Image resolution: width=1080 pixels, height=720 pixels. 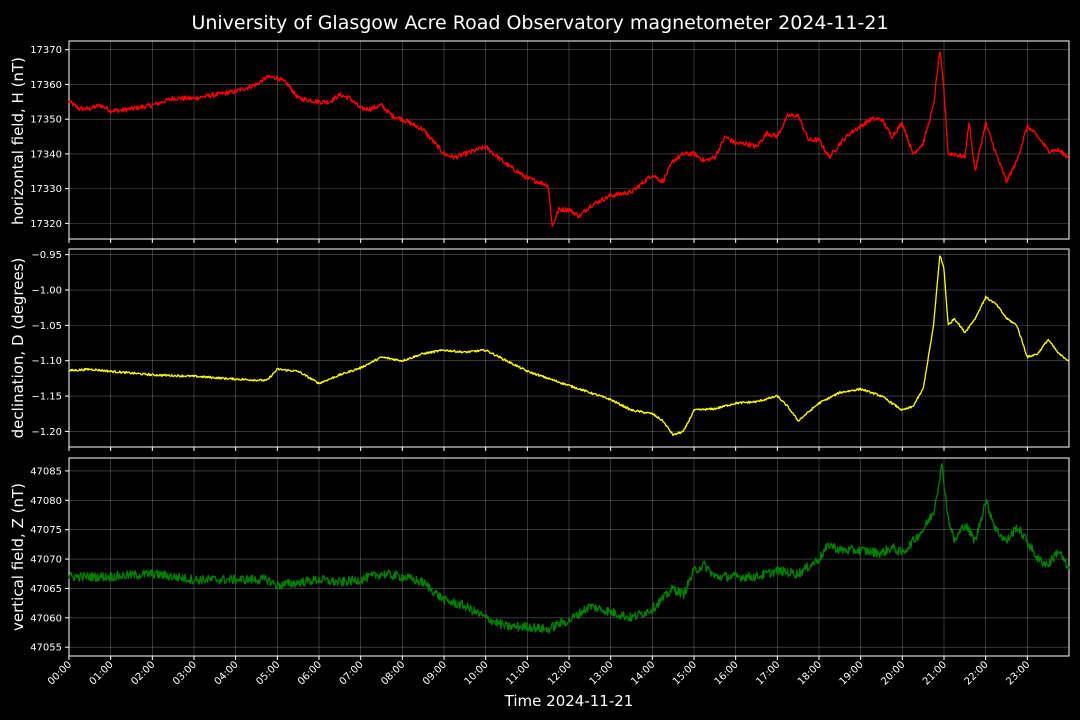 What do you see at coordinates (102, 673) in the screenshot?
I see `x-tick-label: 01:00` at bounding box center [102, 673].